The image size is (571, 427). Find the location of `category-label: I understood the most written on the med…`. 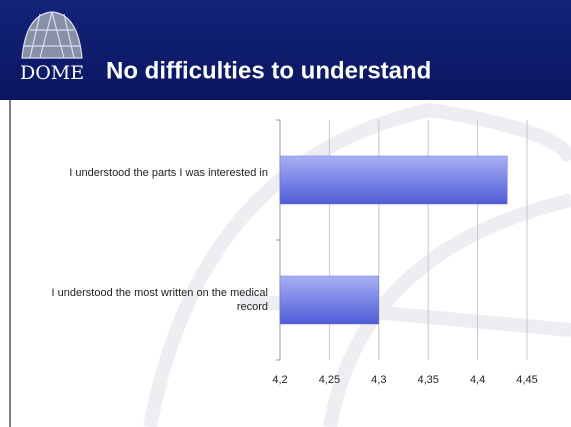

category-label: I understood the most written on the med… is located at coordinates (159, 300).